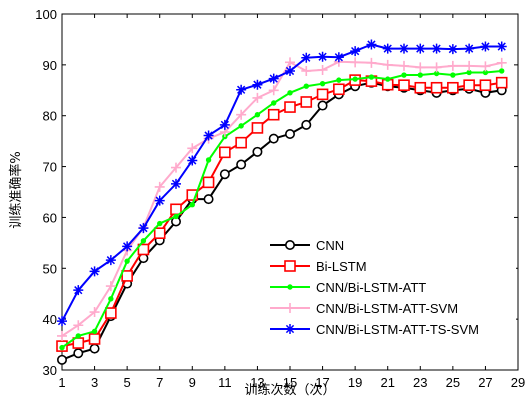 The width and height of the screenshot is (526, 401). I want to click on x-tick-label: 1, so click(61, 382).